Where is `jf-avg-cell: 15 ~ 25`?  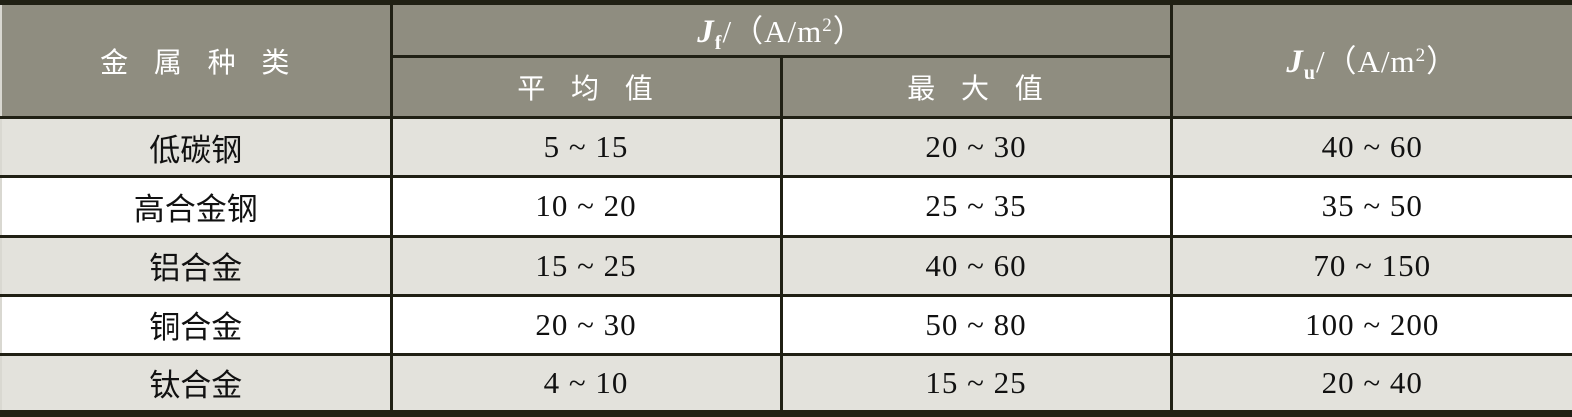
jf-avg-cell: 15 ~ 25 is located at coordinates (586, 265).